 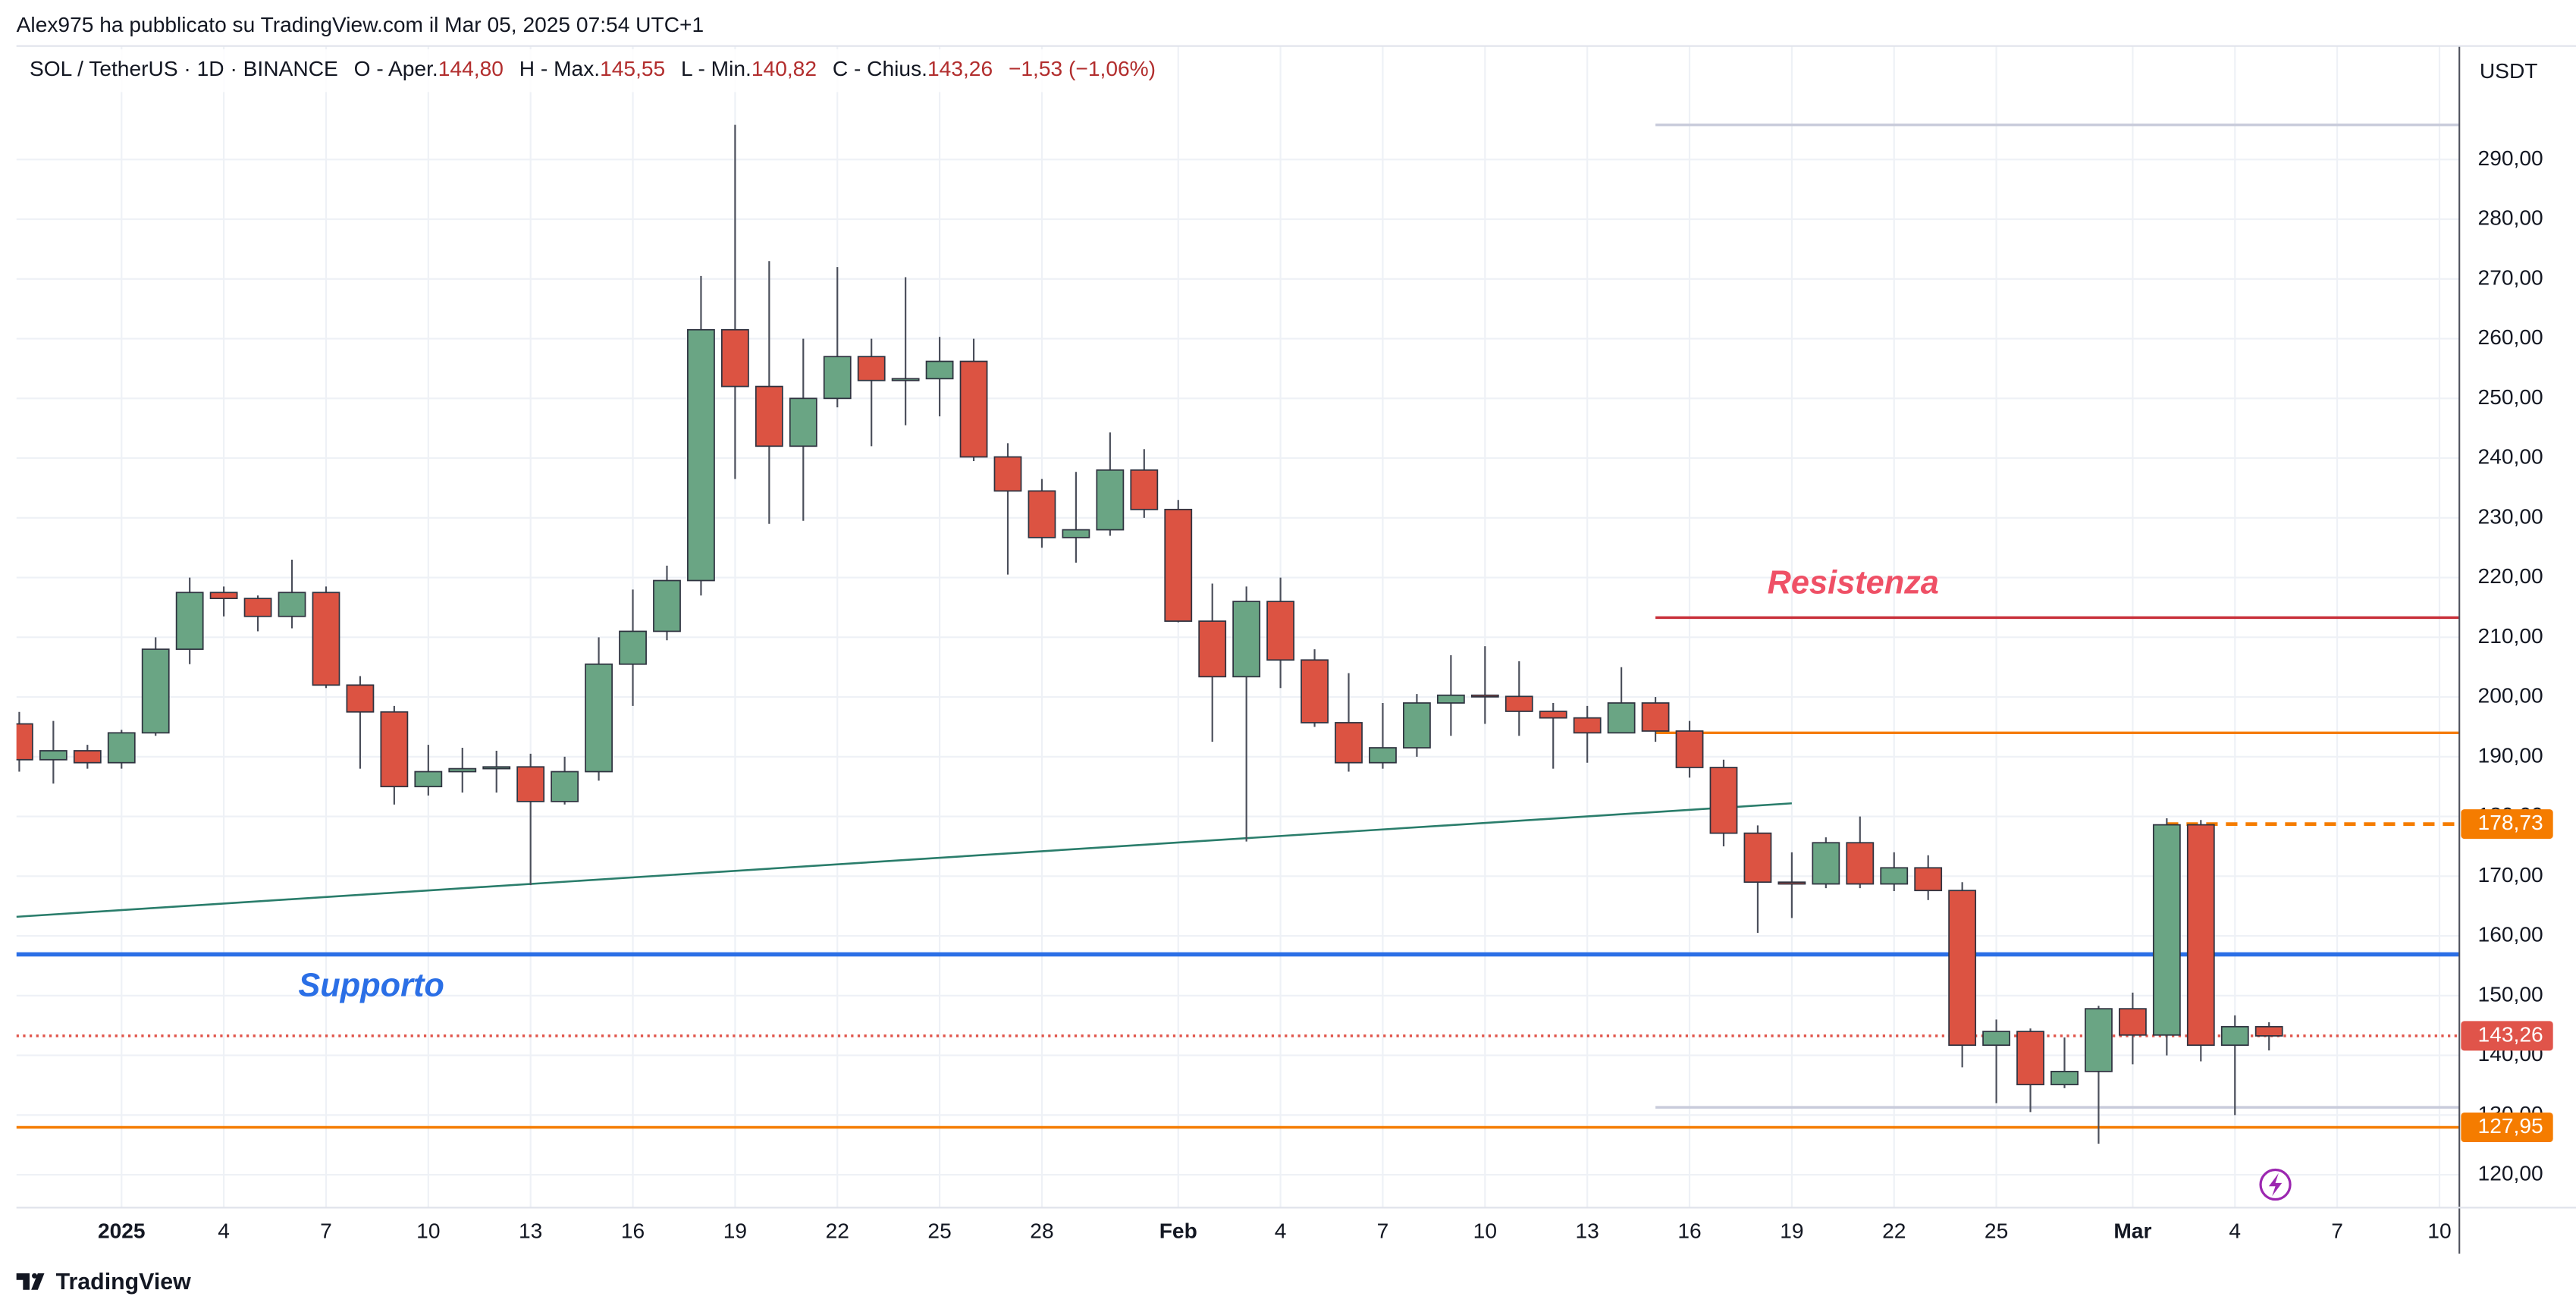 I want to click on y-tick-label: 220,00, so click(x=2510, y=576).